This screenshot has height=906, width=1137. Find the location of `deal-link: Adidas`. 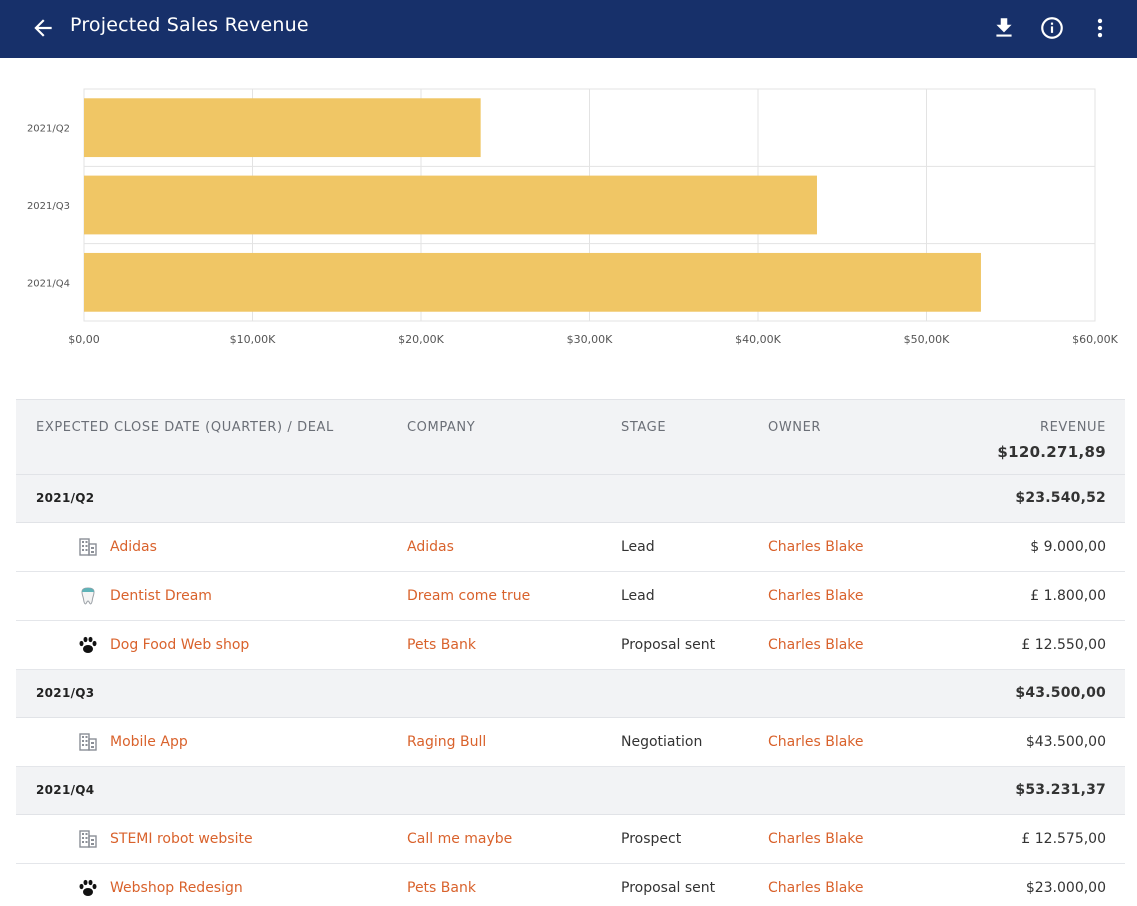

deal-link: Adidas is located at coordinates (133, 547).